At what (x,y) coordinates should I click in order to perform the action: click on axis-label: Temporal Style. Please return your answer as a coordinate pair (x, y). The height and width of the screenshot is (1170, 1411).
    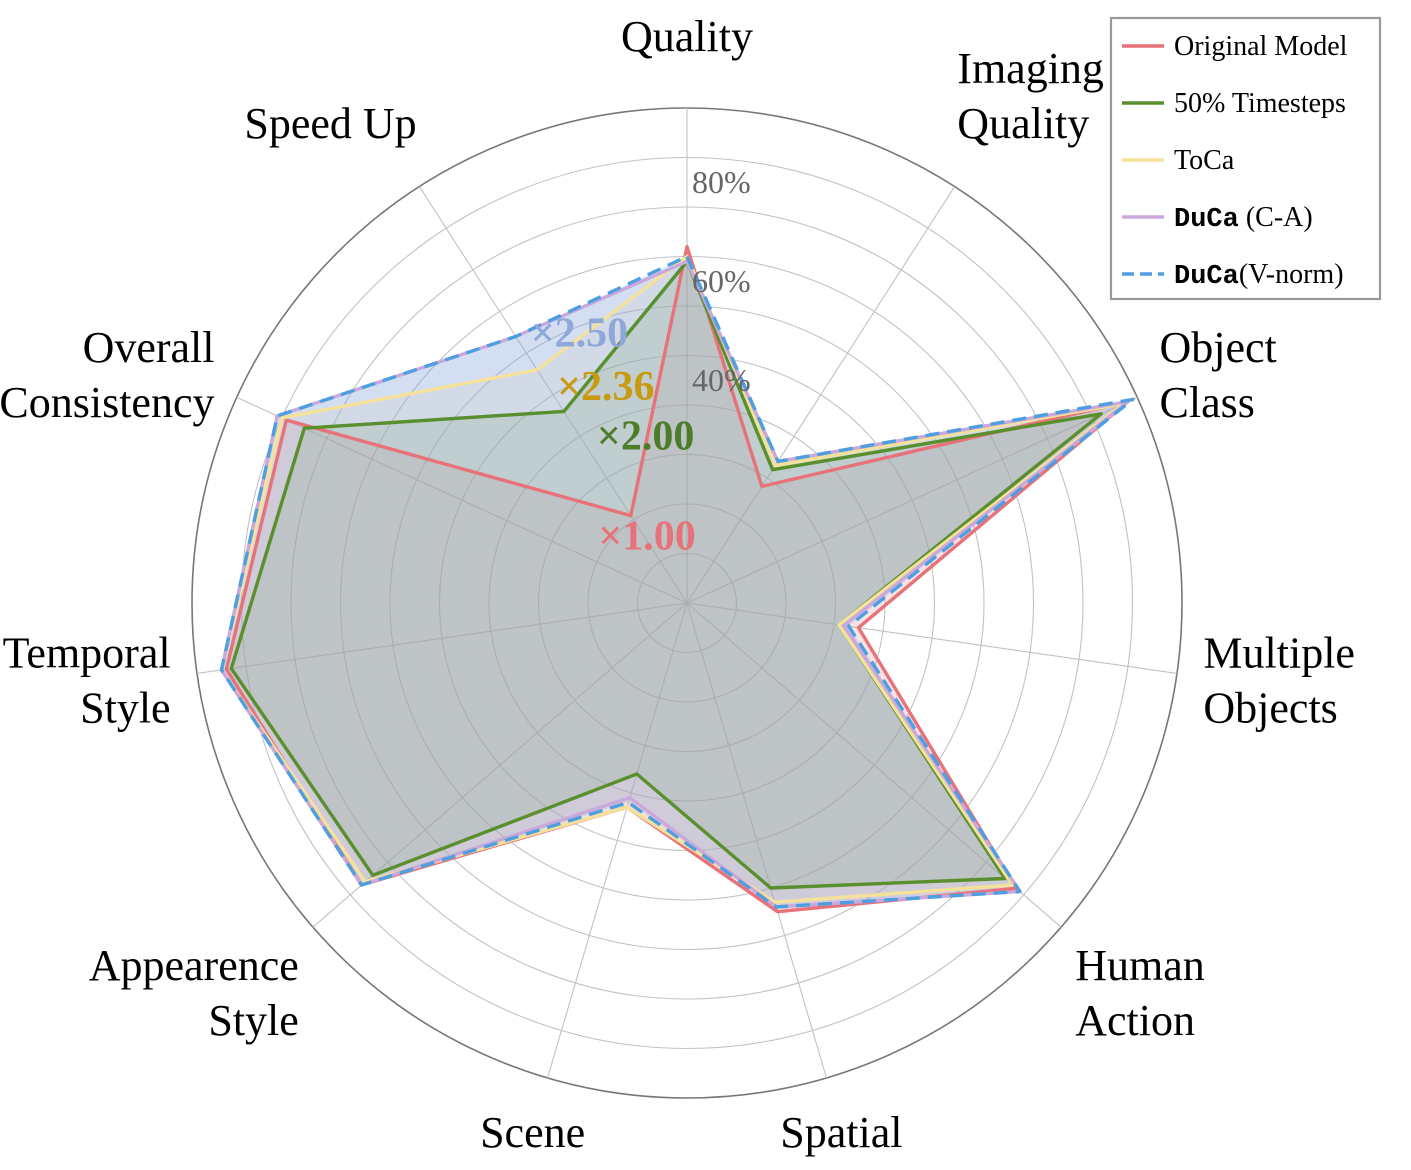
    Looking at the image, I should click on (87, 681).